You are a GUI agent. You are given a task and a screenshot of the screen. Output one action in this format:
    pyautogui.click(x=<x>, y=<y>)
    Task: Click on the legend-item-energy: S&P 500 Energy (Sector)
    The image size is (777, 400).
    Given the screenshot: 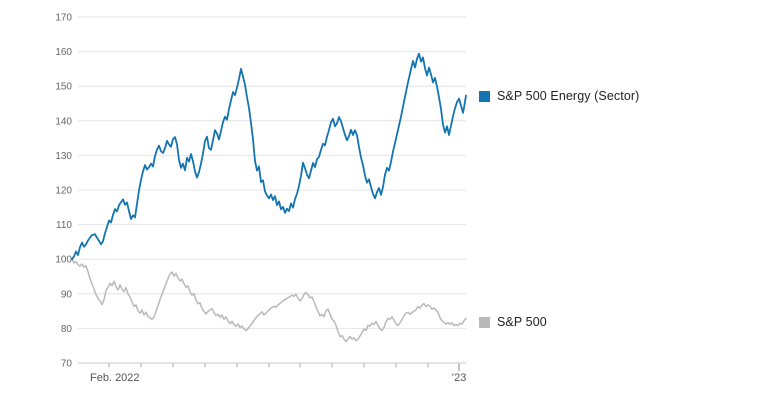 What is the action you would take?
    pyautogui.click(x=559, y=96)
    